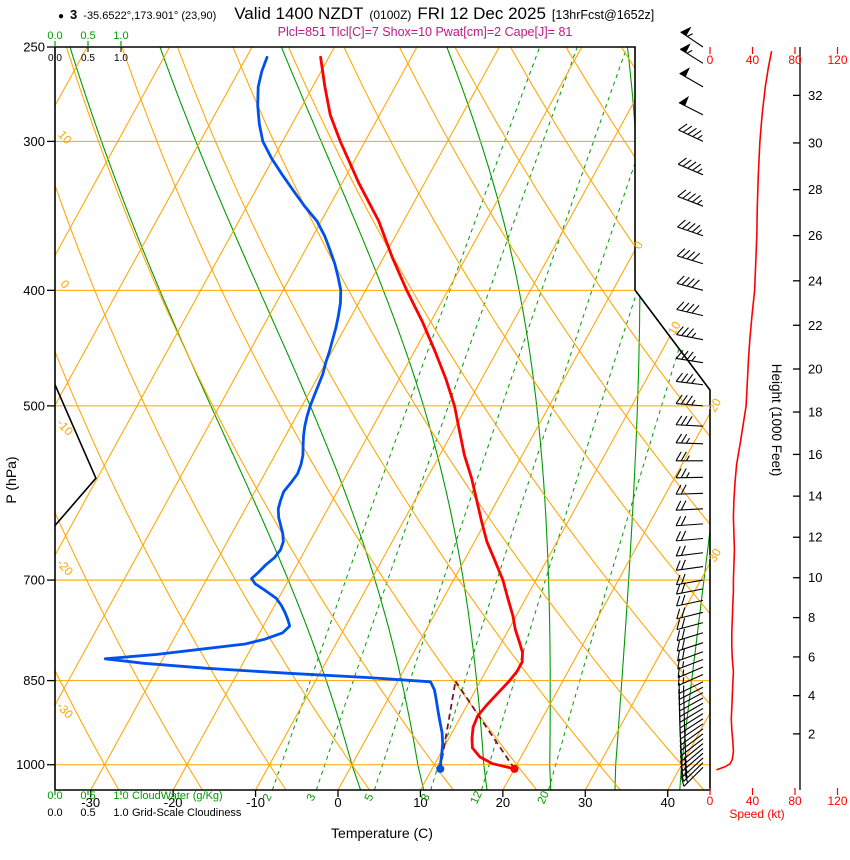  Describe the element at coordinates (481, 13) in the screenshot. I see `valid-date: FRI 12 Dec 2025` at that location.